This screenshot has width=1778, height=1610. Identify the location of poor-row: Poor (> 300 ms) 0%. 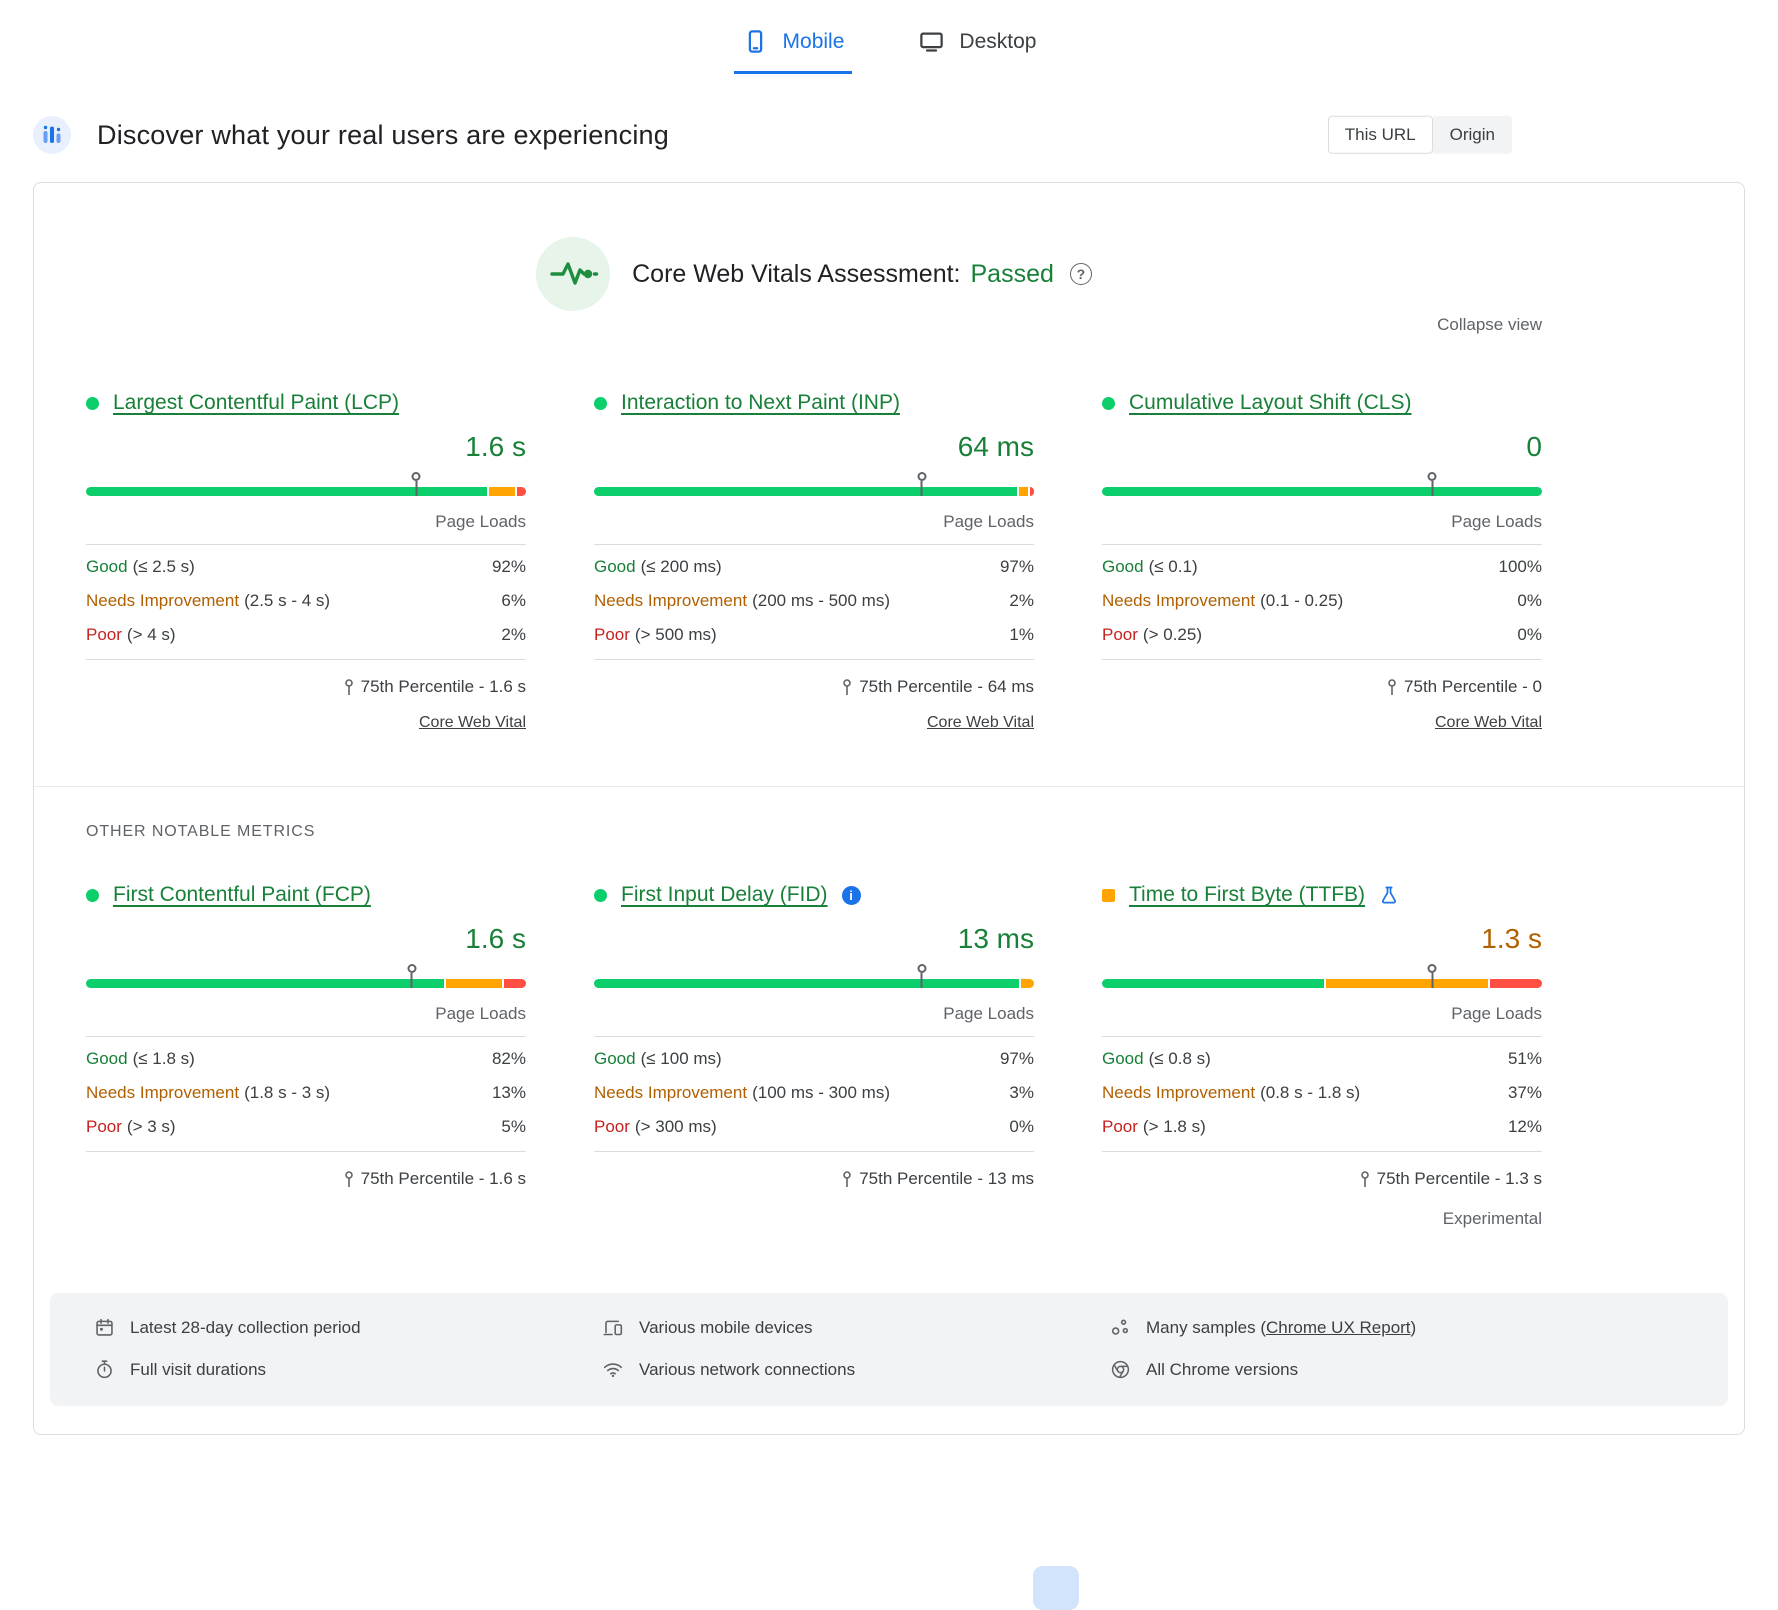
(814, 1127).